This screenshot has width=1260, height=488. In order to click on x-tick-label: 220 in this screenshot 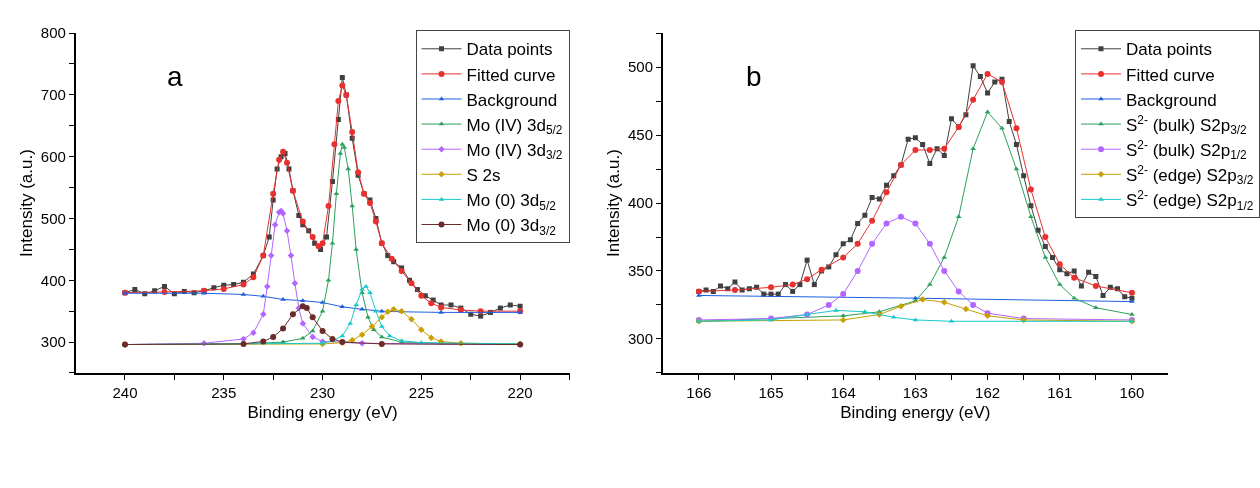, I will do `click(520, 392)`.